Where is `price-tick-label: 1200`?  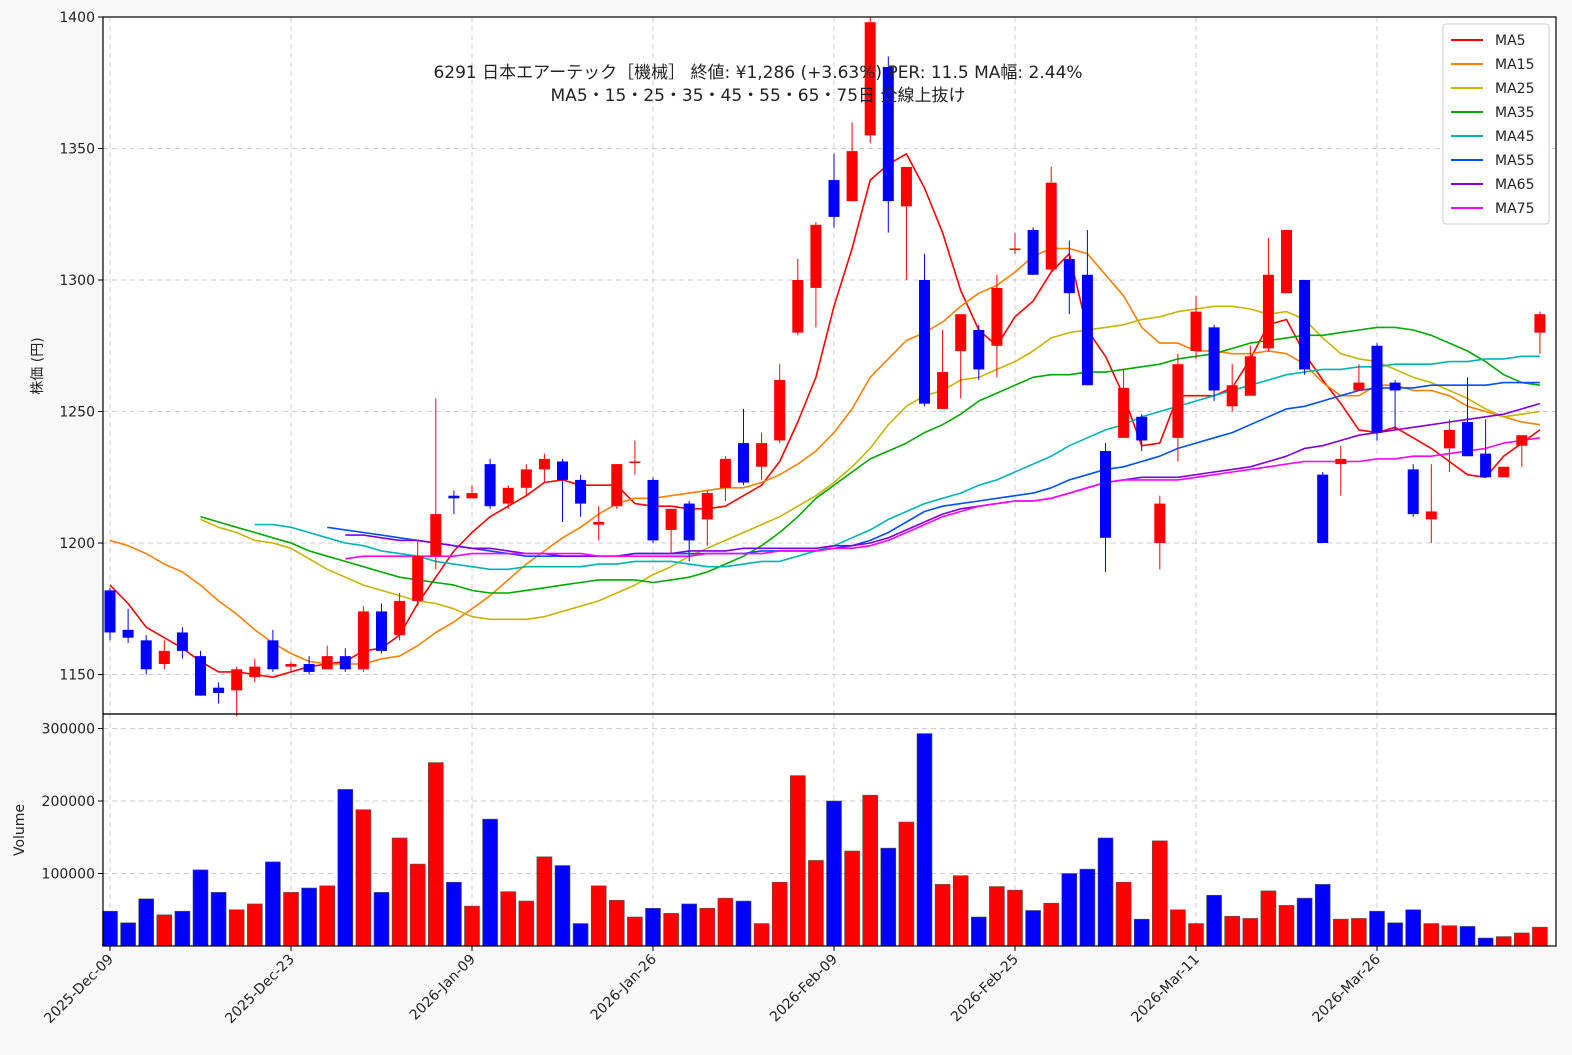
price-tick-label: 1200 is located at coordinates (77, 544).